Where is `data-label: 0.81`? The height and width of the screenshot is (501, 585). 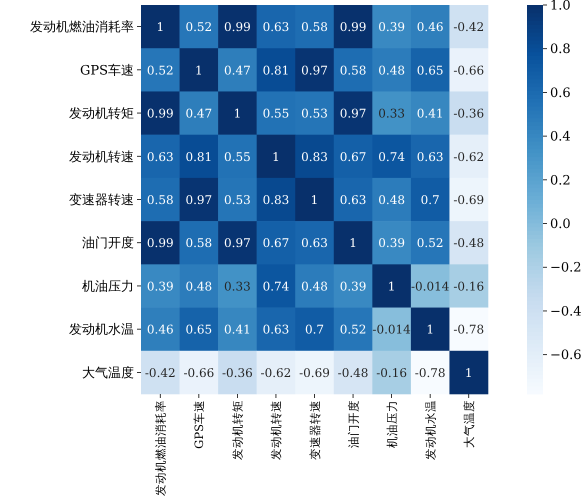 data-label: 0.81 is located at coordinates (276, 70).